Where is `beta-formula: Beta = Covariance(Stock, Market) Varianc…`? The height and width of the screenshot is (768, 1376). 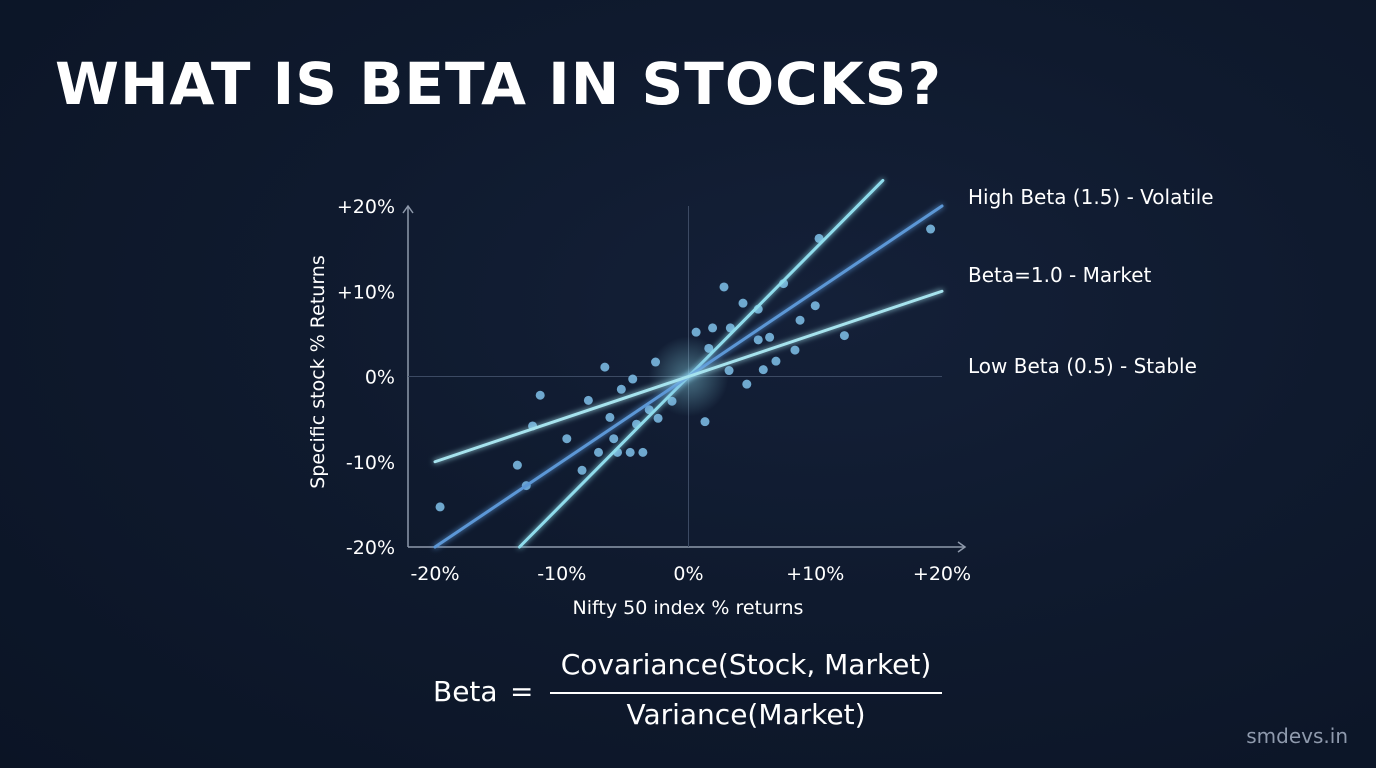 beta-formula: Beta = Covariance(Stock, Market) Varianc… is located at coordinates (690, 693).